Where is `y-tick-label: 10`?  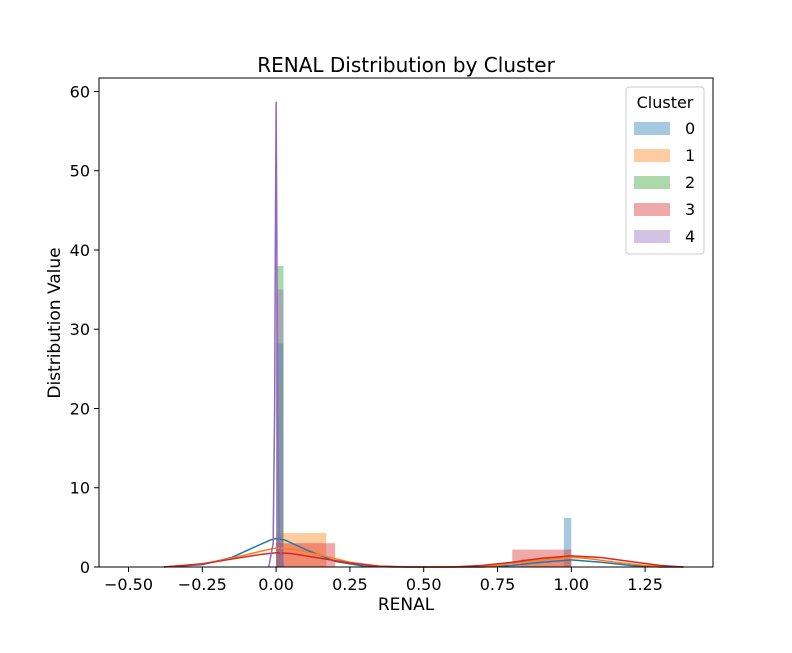
y-tick-label: 10 is located at coordinates (80, 488).